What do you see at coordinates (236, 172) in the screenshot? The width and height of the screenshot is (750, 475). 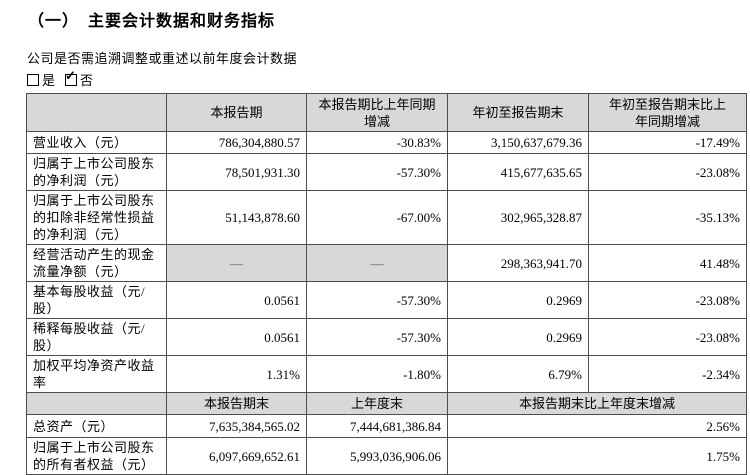 I see `cell-value: 78,501,931.30` at bounding box center [236, 172].